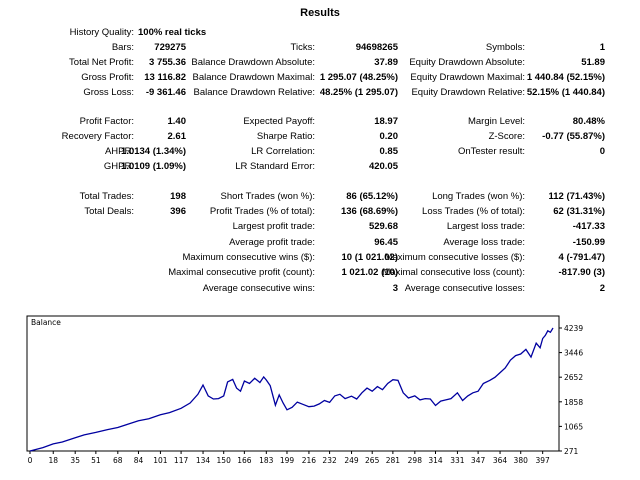 This screenshot has height=480, width=640. Describe the element at coordinates (565, 92) in the screenshot. I see `equity-dd-rel-value: 52.15% (1 440.84)` at that location.